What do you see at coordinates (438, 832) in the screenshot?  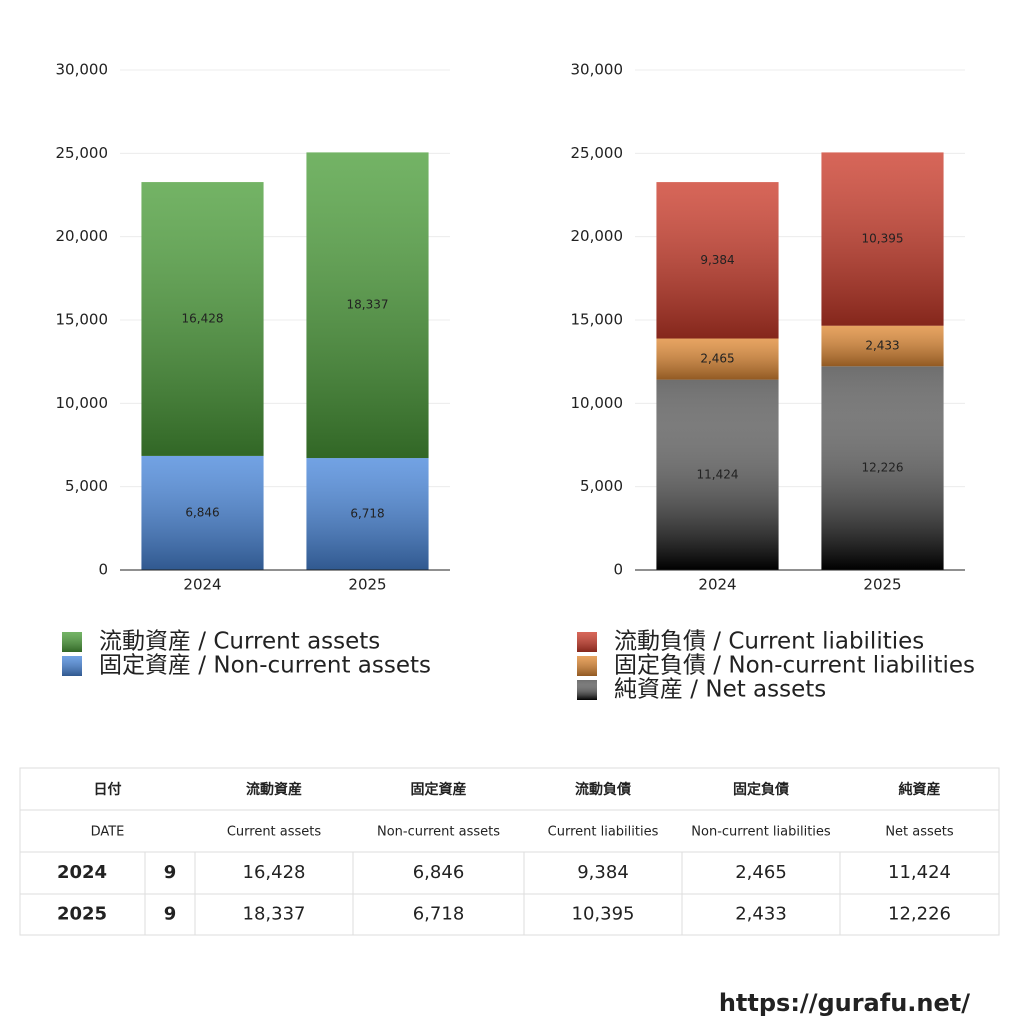 I see `table-header-en: Non-current assets` at bounding box center [438, 832].